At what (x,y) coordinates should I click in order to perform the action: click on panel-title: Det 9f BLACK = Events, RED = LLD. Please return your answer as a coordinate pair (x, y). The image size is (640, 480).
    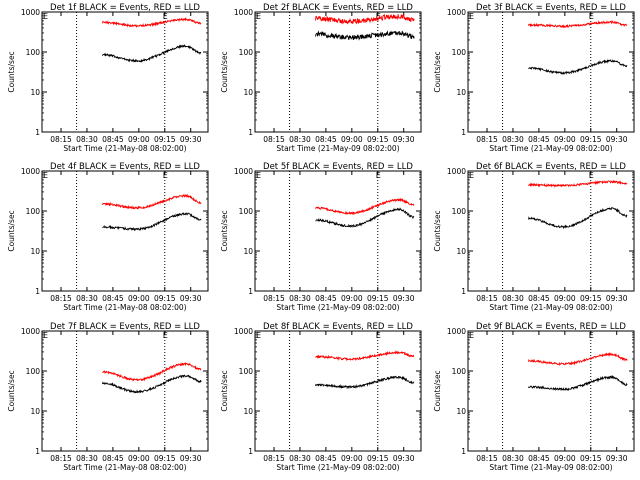
    Looking at the image, I should click on (551, 327).